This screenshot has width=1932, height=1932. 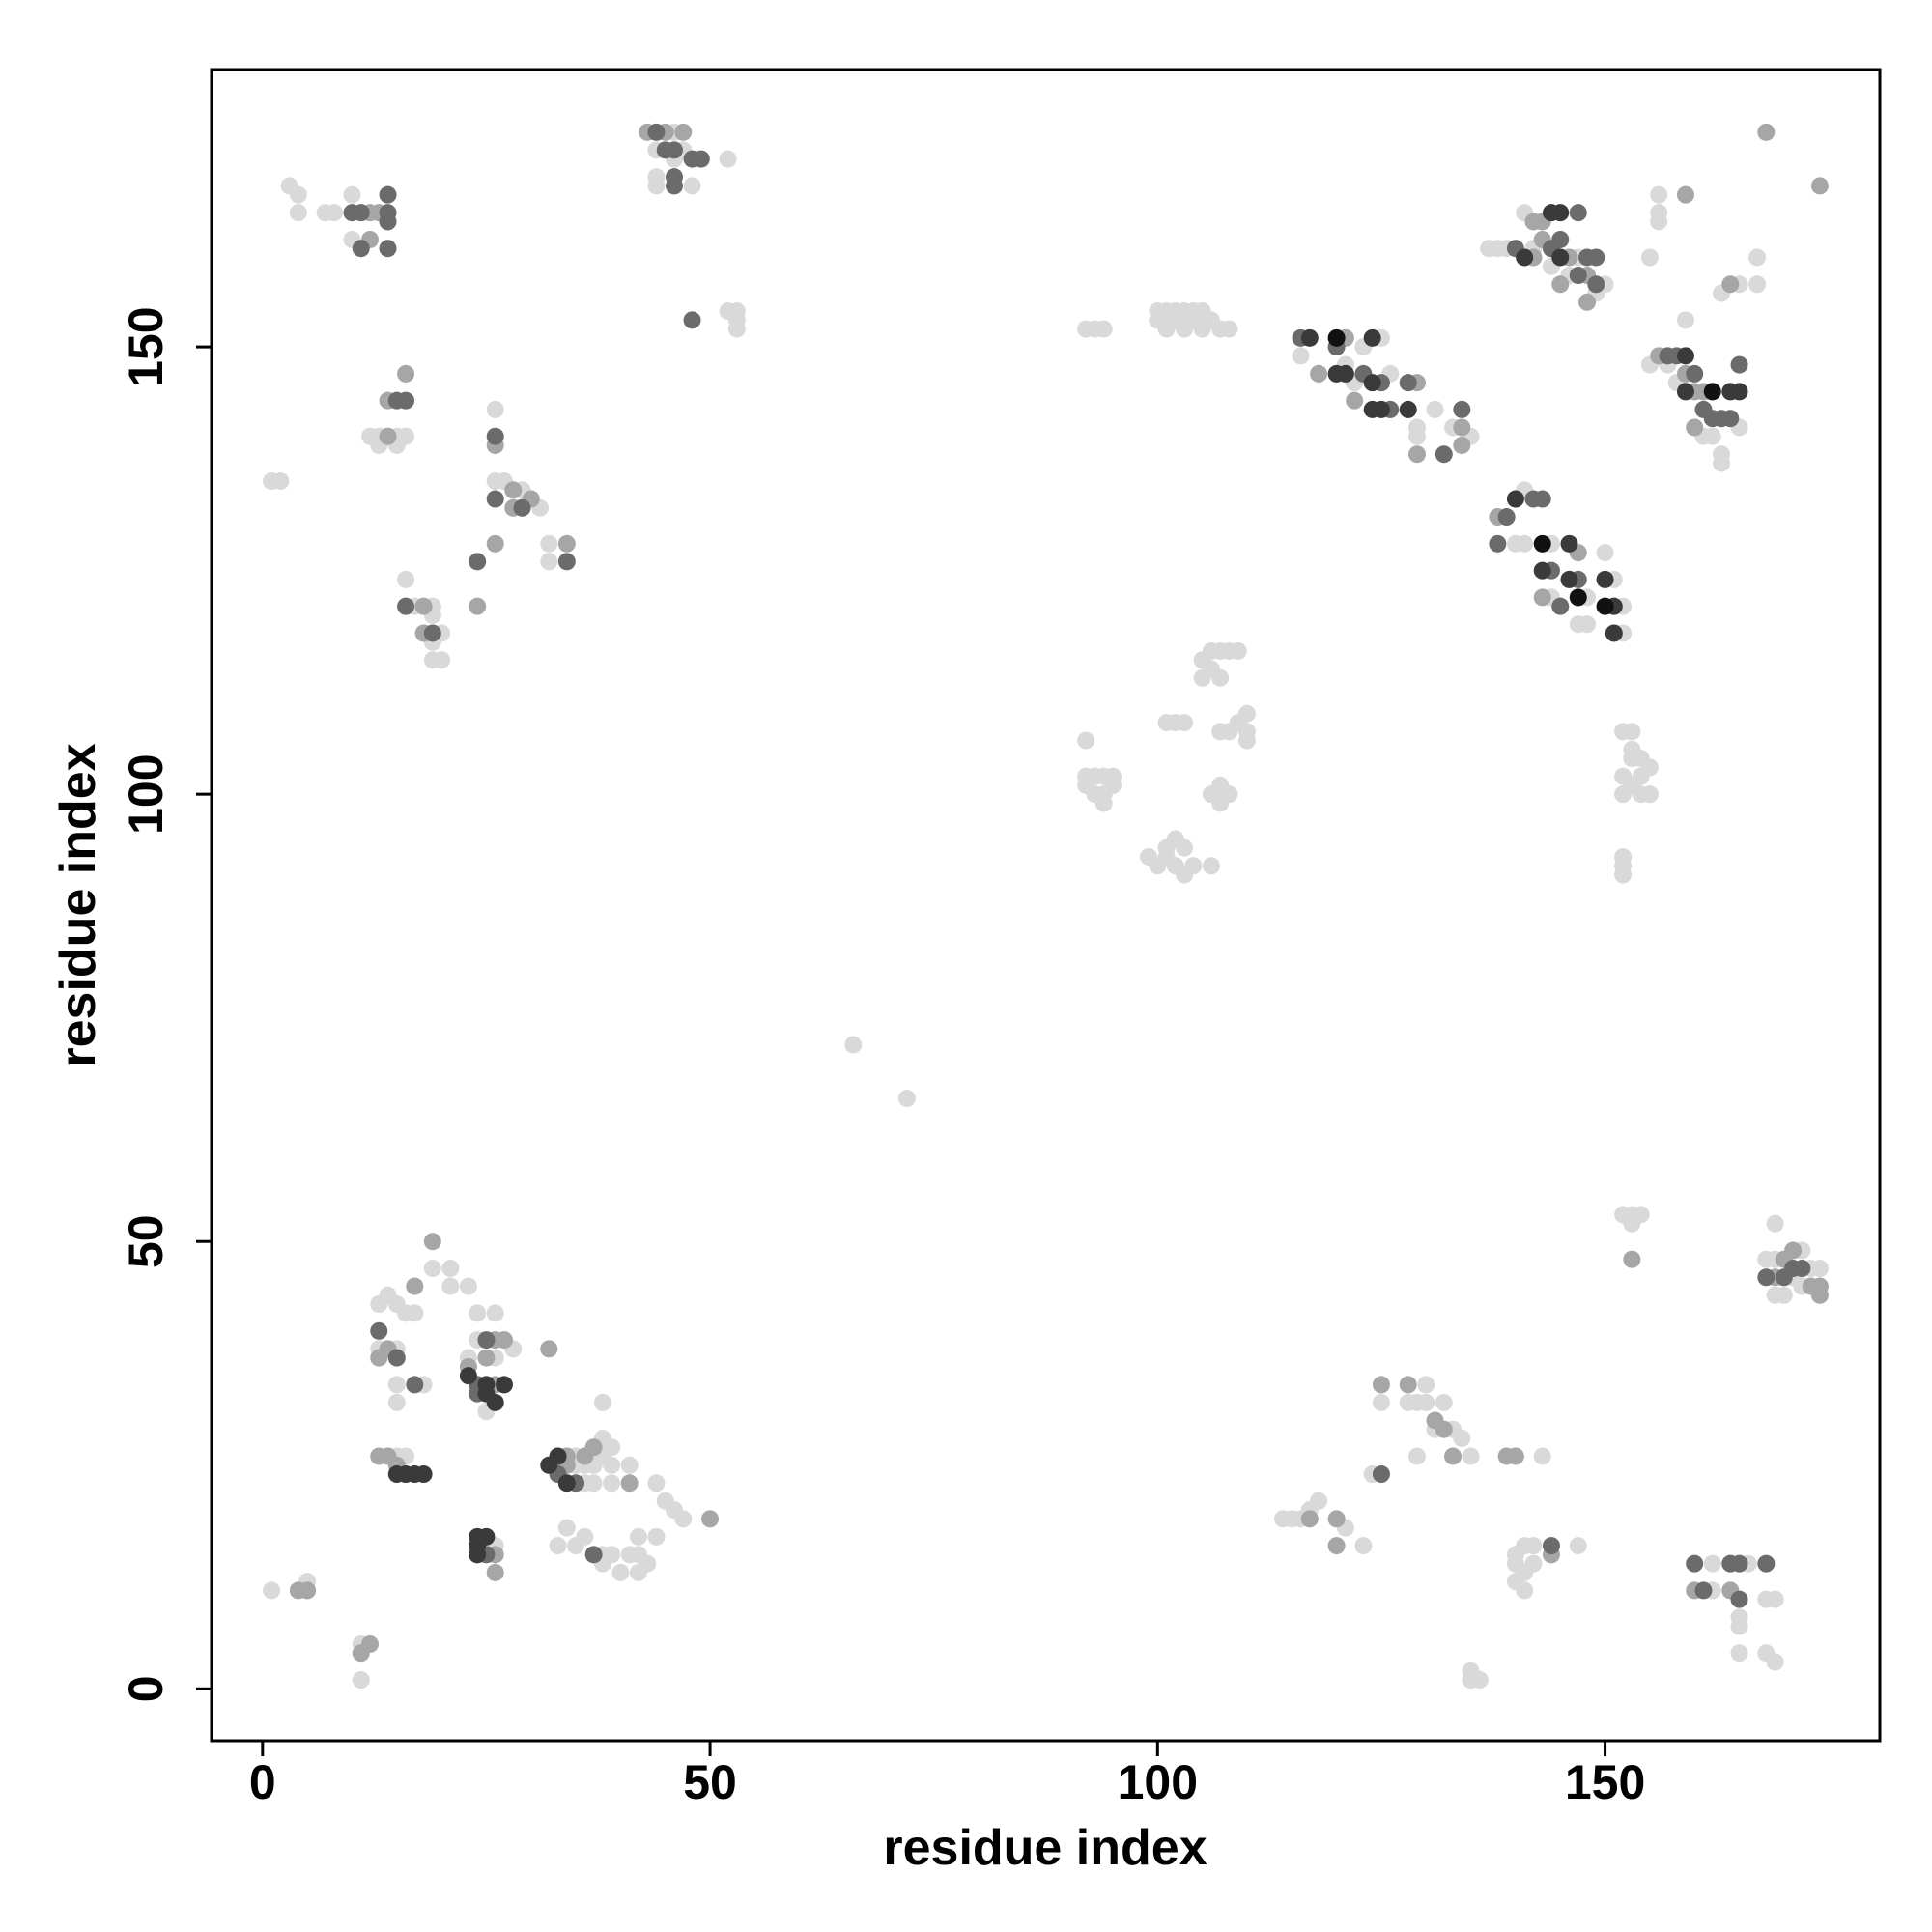 What do you see at coordinates (710, 1782) in the screenshot?
I see `x-tick-label: 50` at bounding box center [710, 1782].